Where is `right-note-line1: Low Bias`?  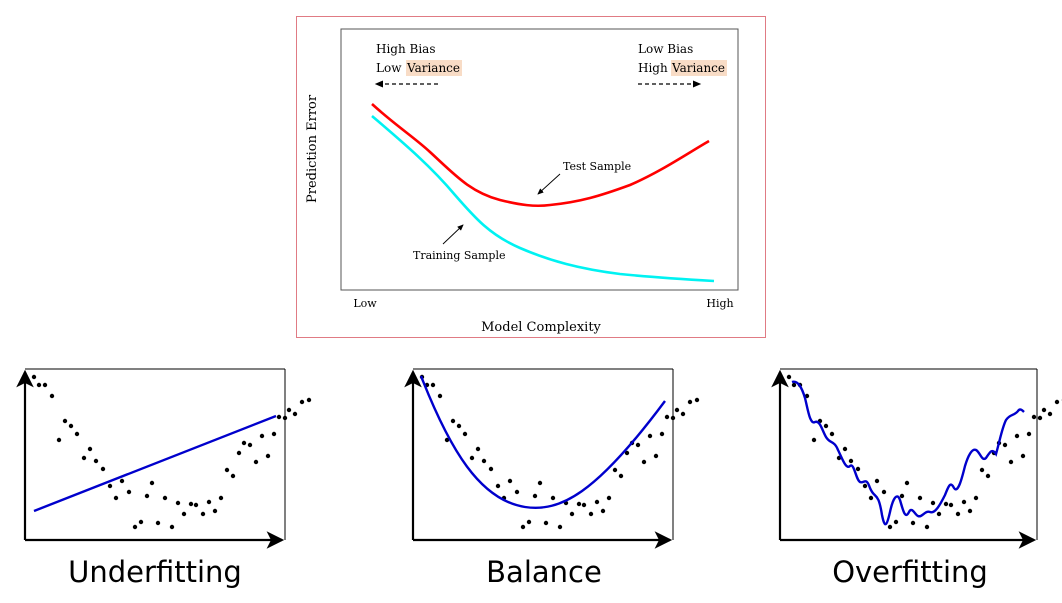 right-note-line1: Low Bias is located at coordinates (665, 49).